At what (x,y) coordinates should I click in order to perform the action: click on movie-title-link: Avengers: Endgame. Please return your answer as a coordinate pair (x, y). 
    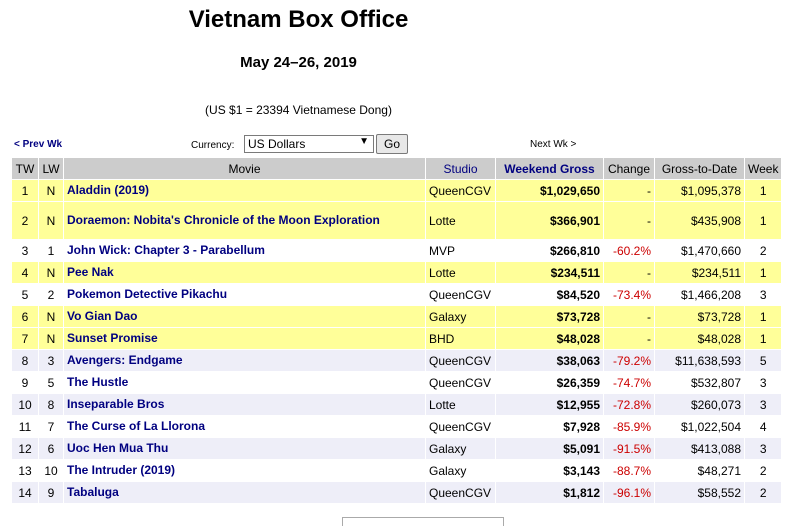
    Looking at the image, I should click on (244, 360).